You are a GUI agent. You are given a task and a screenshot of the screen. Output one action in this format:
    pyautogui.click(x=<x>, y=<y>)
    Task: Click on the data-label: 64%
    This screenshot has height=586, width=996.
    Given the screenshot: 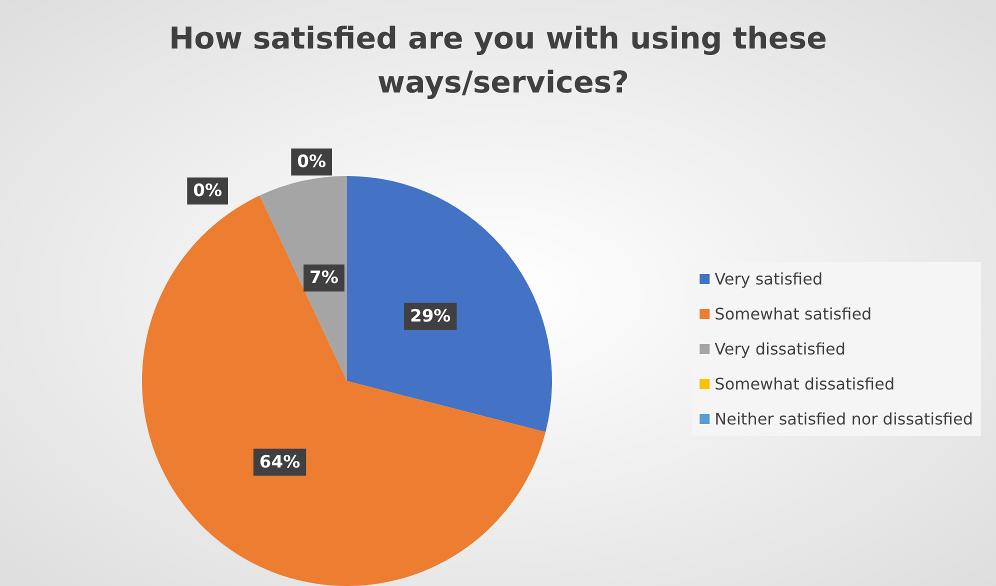 What is the action you would take?
    pyautogui.click(x=279, y=462)
    